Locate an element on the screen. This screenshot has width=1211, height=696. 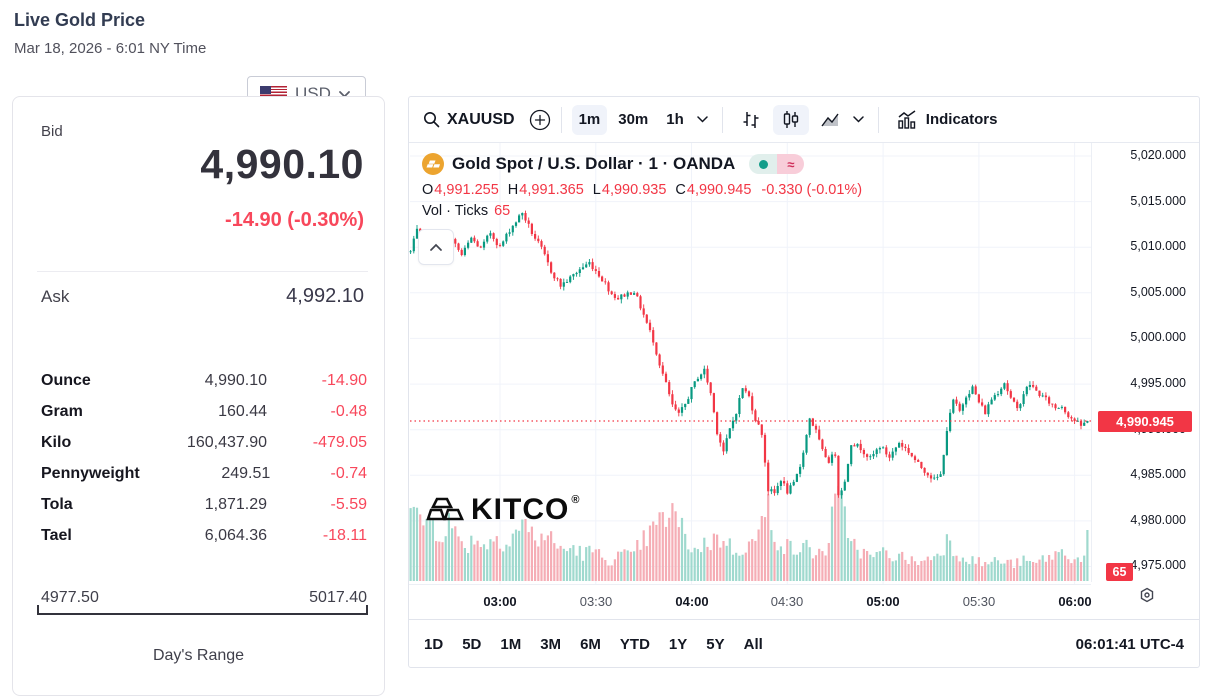
gold-instrument-icon is located at coordinates (433, 164).